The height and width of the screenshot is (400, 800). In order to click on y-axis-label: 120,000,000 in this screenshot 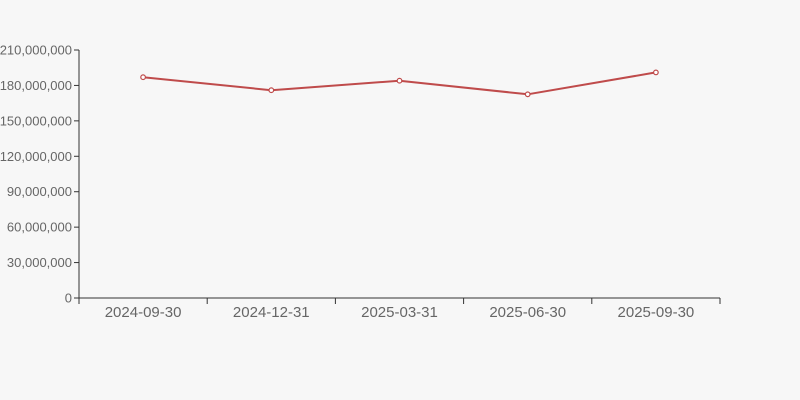, I will do `click(36, 156)`.